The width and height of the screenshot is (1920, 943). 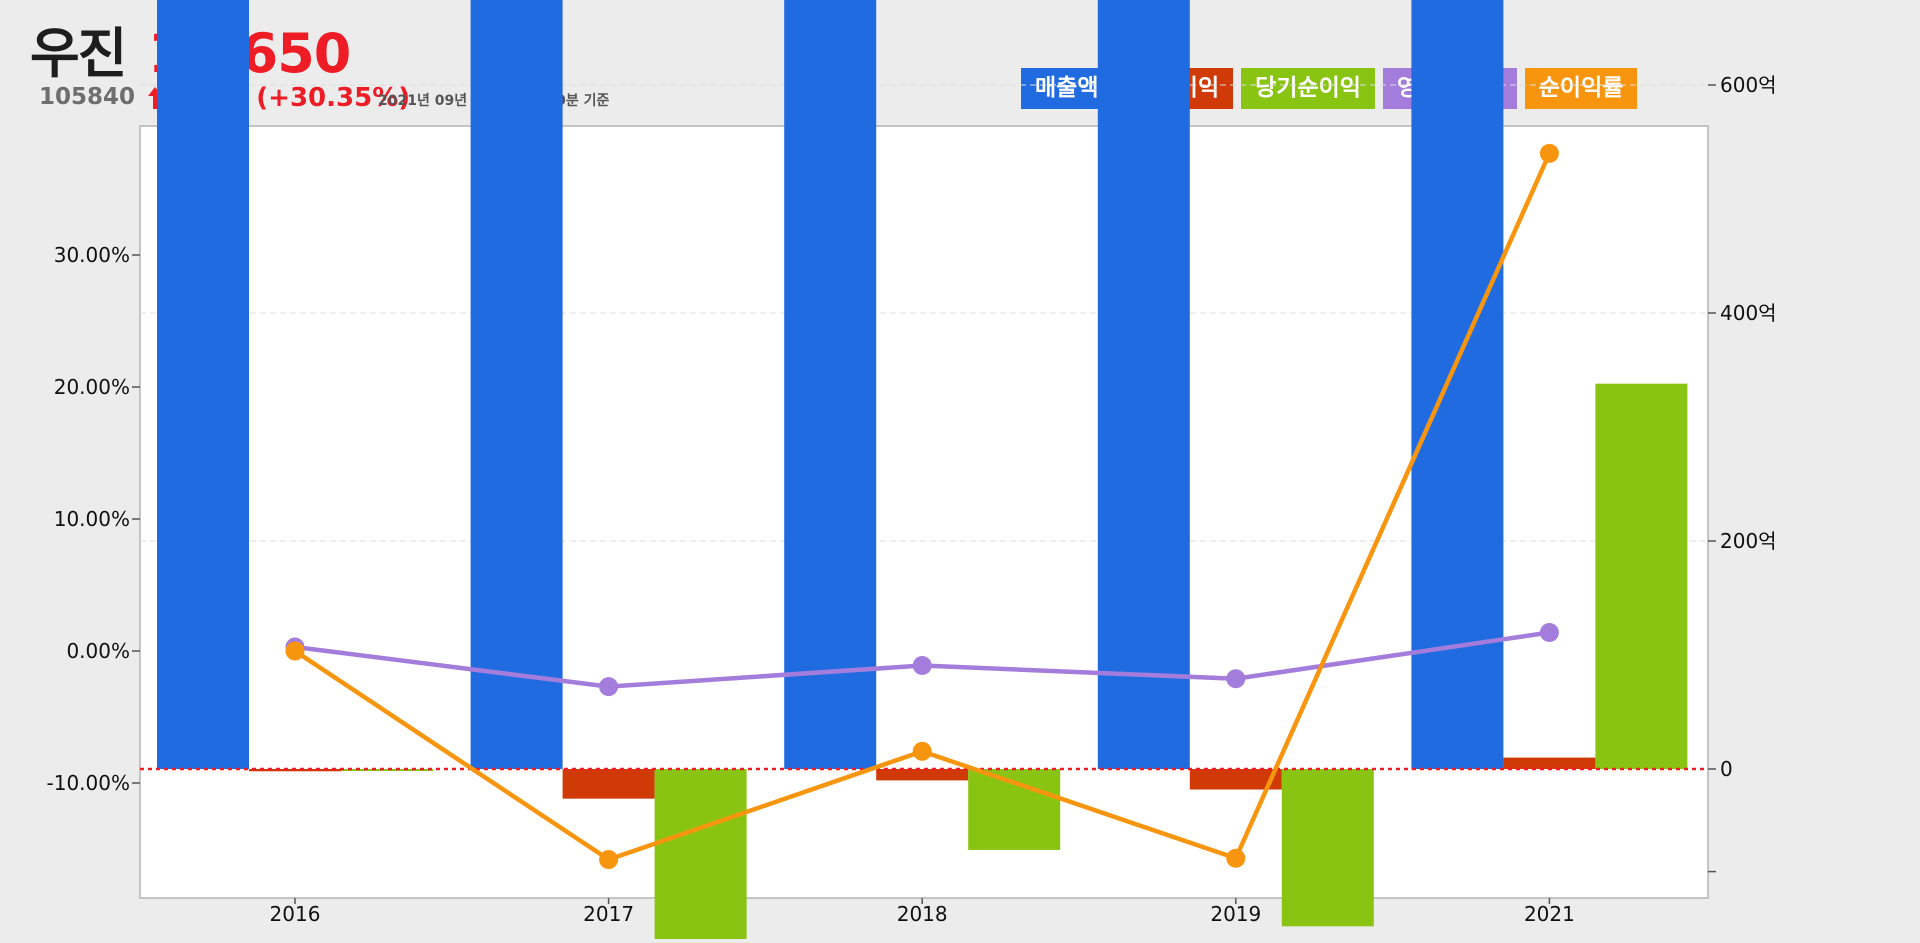 I want to click on line-operating-margin-point-2017, so click(x=609, y=687).